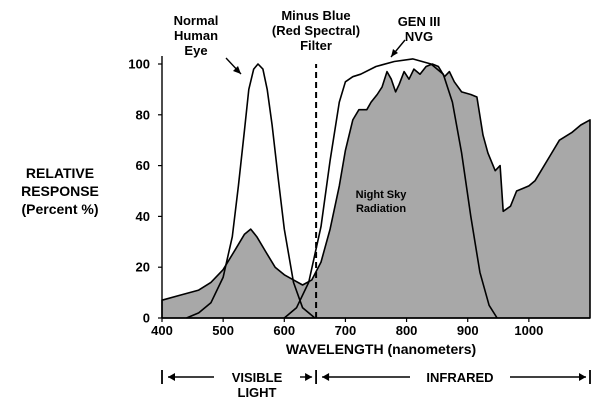 Image resolution: width=596 pixels, height=400 pixels. I want to click on x-tick-label: 800, so click(407, 330).